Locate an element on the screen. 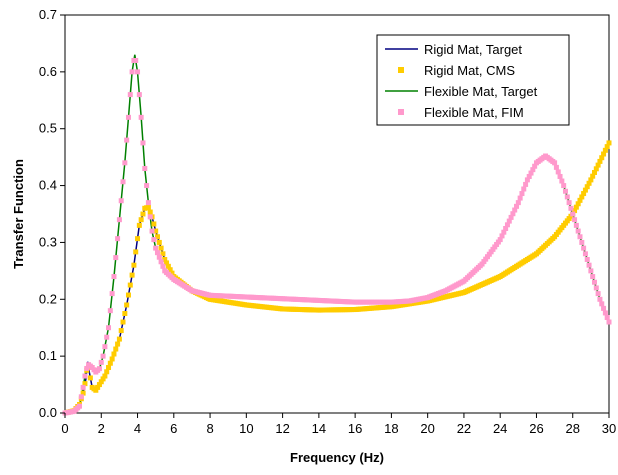 The image size is (618, 475). x-axis-ticks: 0 2 4 6 8 10 12 14 16 18 20 22 24 26 28 30 is located at coordinates (338, 424).